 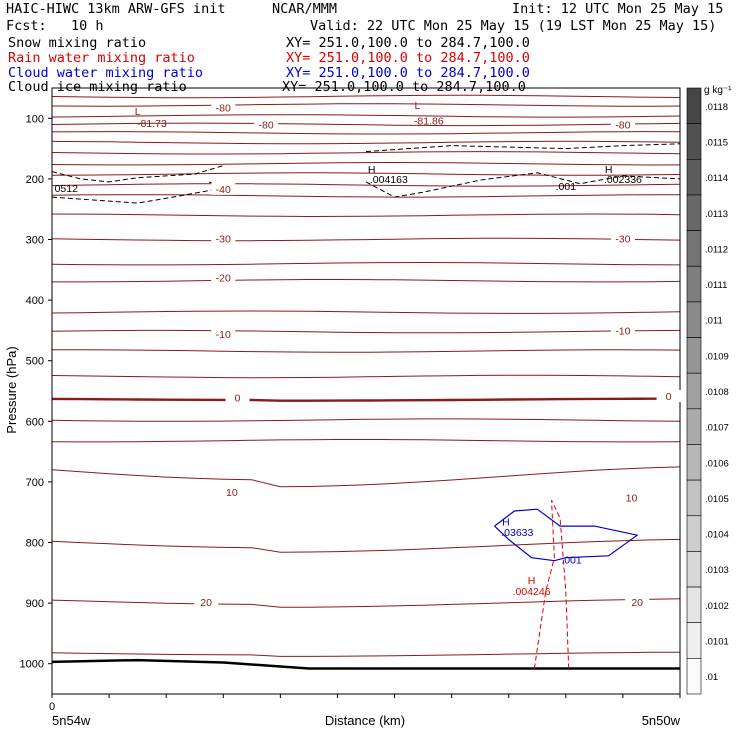 What do you see at coordinates (67, 189) in the screenshot?
I see `extrema-label: 0512` at bounding box center [67, 189].